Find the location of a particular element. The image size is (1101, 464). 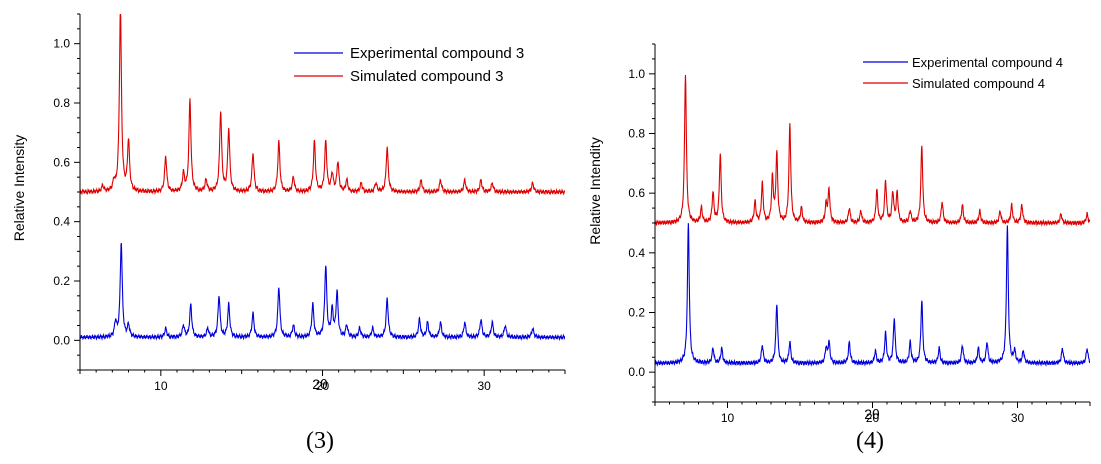

legend-label-simulated: Simulated compound 4 is located at coordinates (978, 83).